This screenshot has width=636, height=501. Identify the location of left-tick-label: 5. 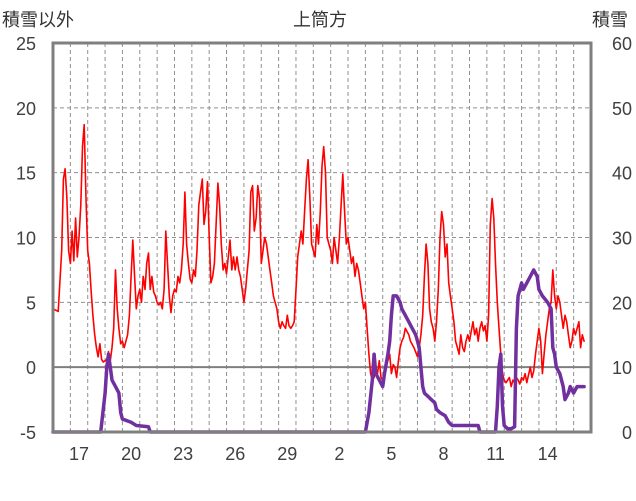
(31, 303).